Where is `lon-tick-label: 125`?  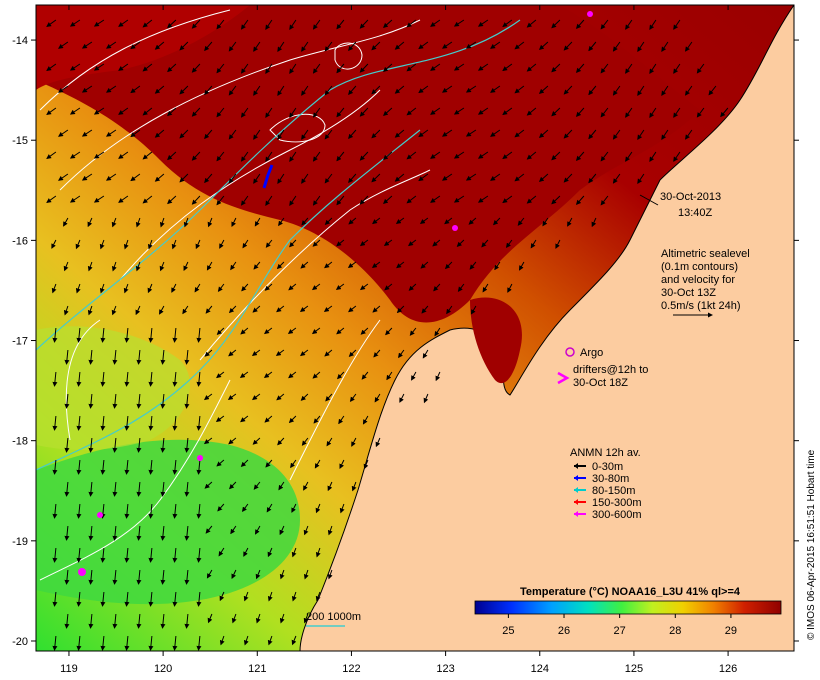
lon-tick-label: 125 is located at coordinates (634, 669).